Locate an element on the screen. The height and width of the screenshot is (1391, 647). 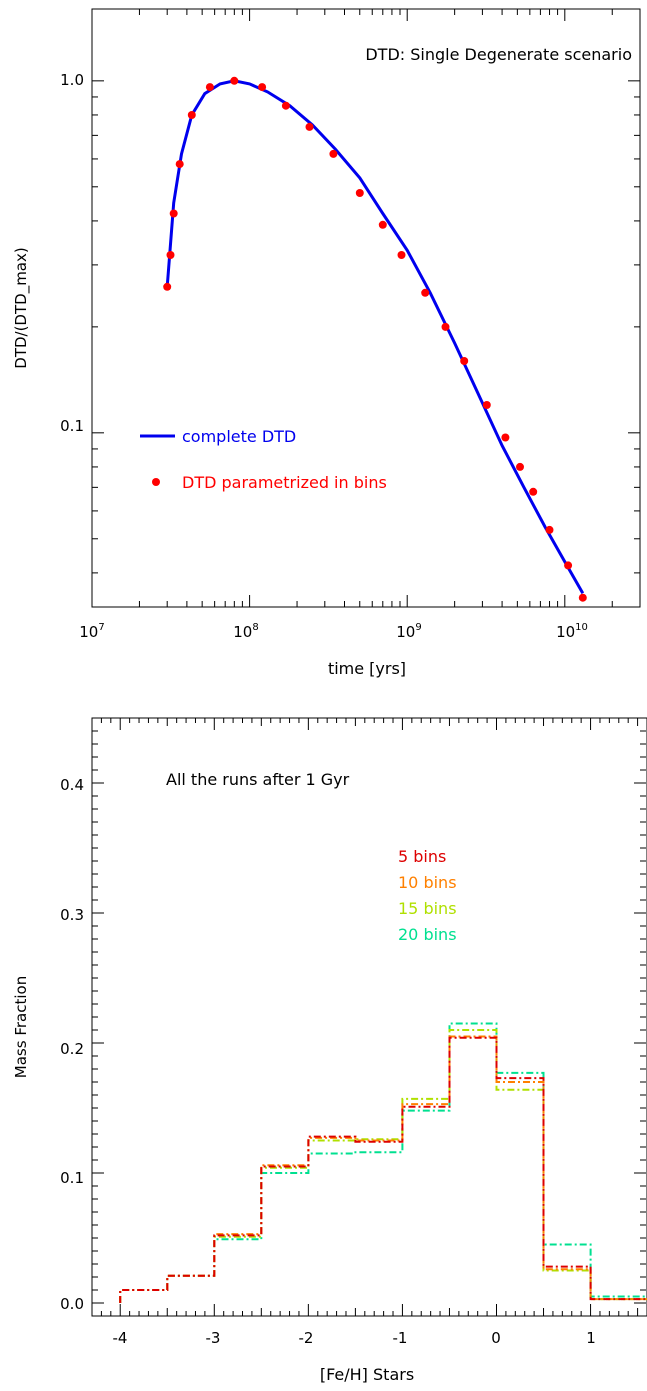
dtd-y-axis-label: DTD/(DTD_max) is located at coordinates (21, 307).